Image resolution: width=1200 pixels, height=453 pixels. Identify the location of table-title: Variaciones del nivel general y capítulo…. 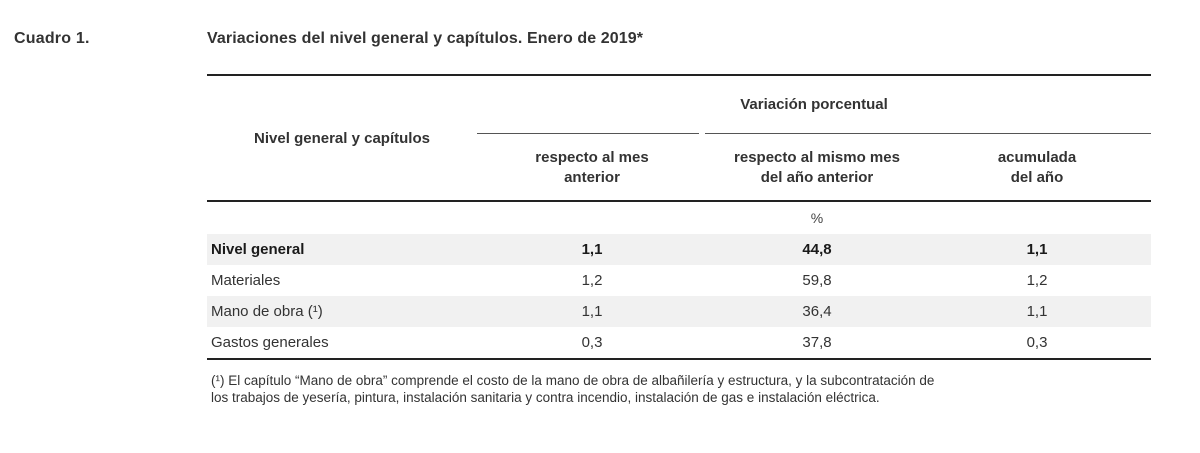
(425, 38).